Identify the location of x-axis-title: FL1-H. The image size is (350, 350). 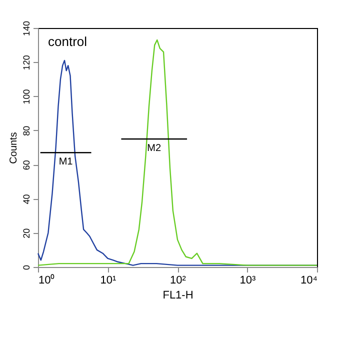
(178, 296).